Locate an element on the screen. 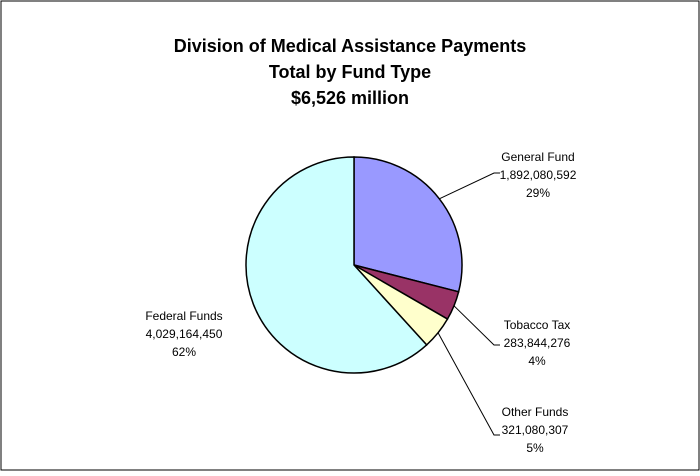 The height and width of the screenshot is (476, 700). slice-label-general-fund: General Fund 1,892,080,592 29% is located at coordinates (538, 175).